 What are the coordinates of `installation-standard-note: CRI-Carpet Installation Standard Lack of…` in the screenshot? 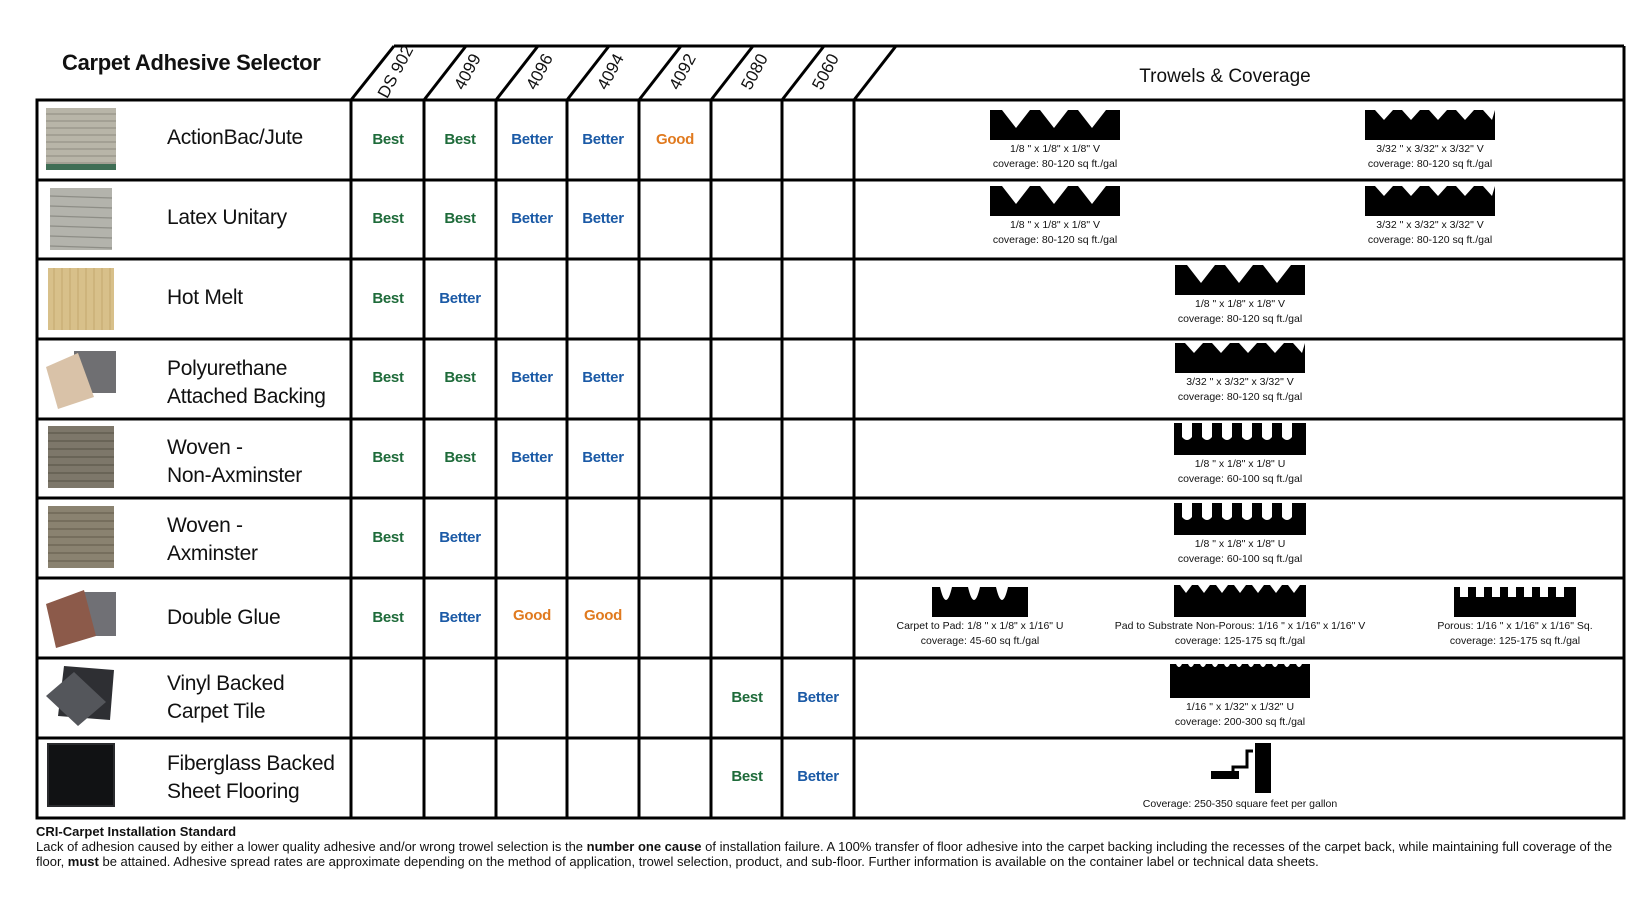 It's located at (826, 846).